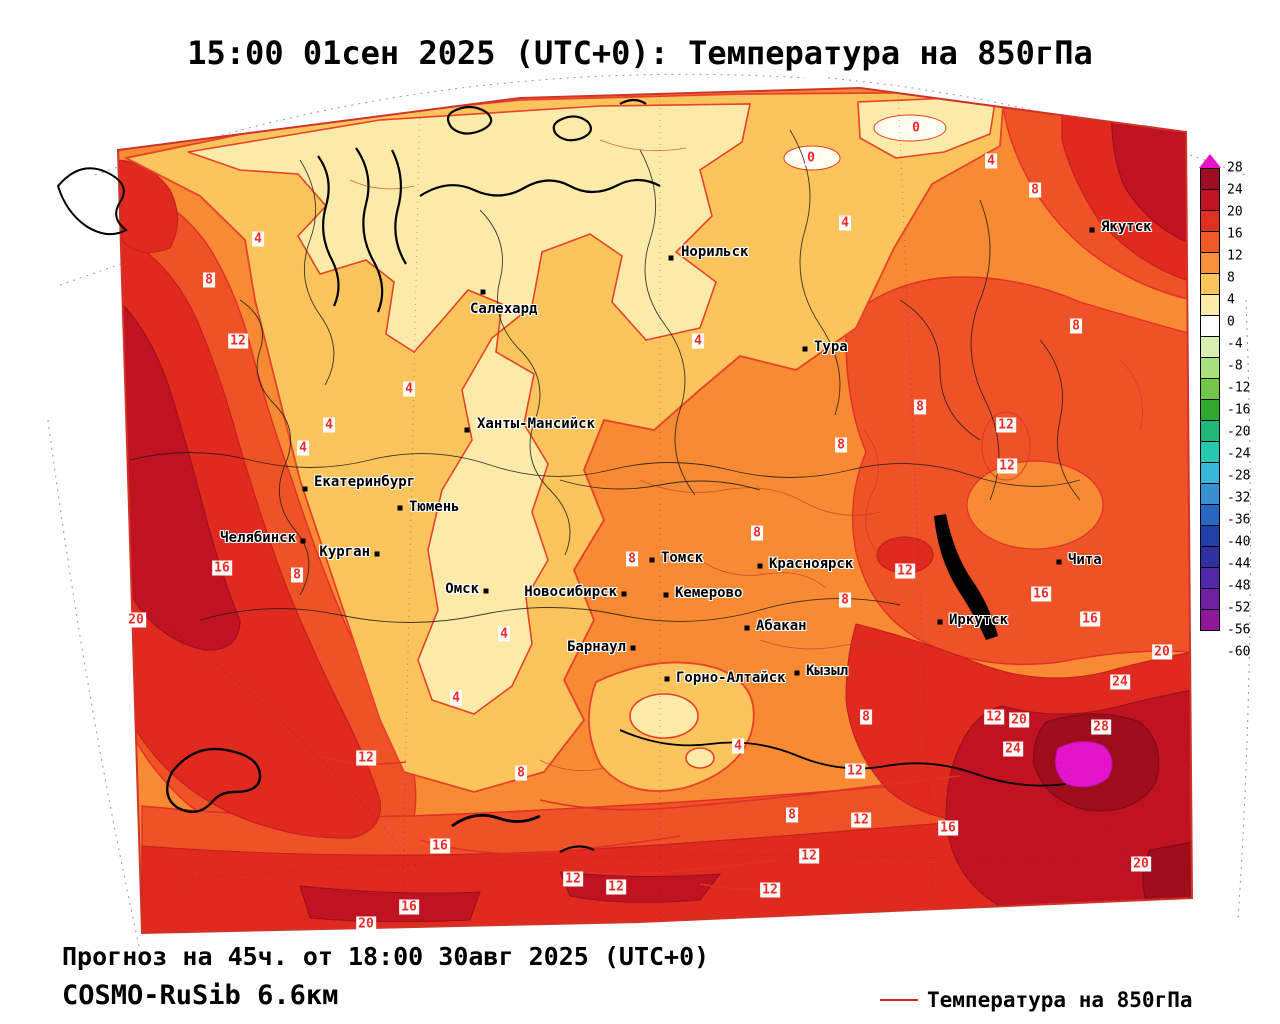 The image size is (1280, 1024). What do you see at coordinates (1239, 454) in the screenshot?
I see `colorbar-tick-label: -24` at bounding box center [1239, 454].